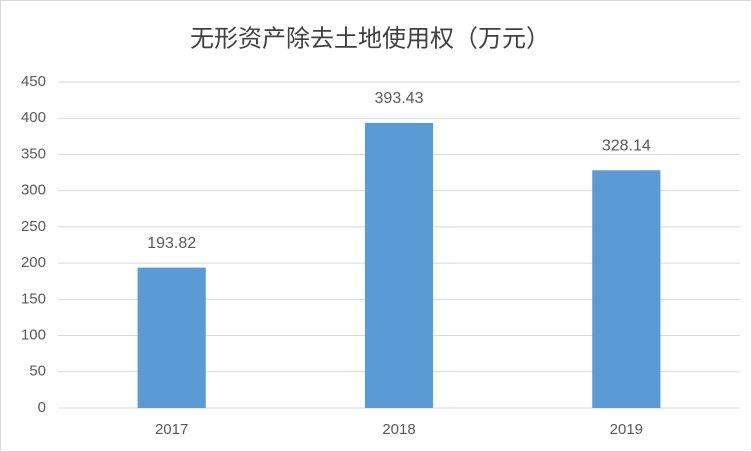  I want to click on x-tick-label: 2018, so click(398, 429).